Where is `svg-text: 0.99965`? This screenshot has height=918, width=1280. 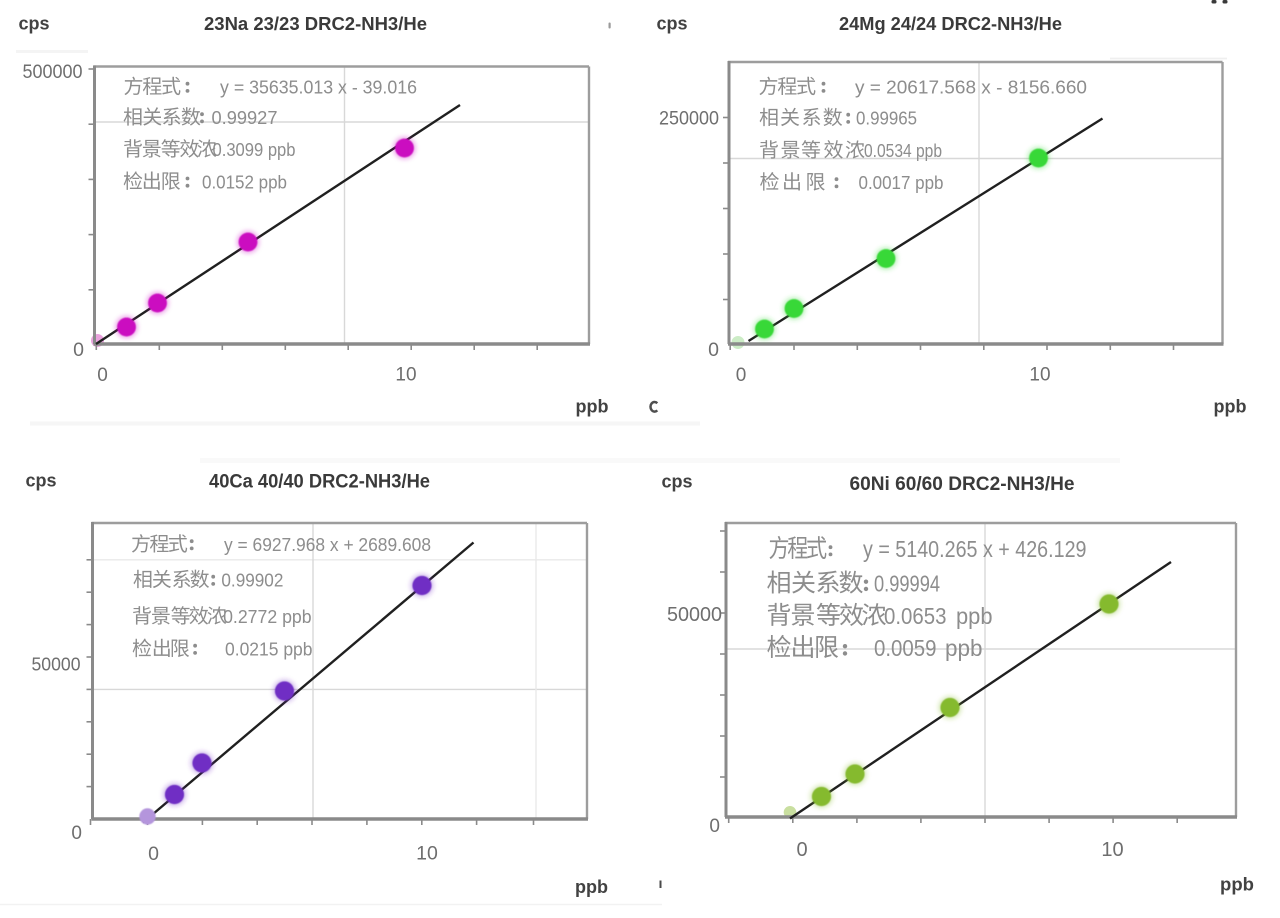
svg-text: 0.99965 is located at coordinates (886, 119).